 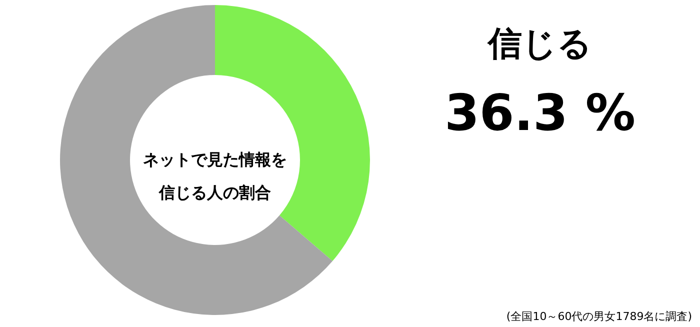 I want to click on data-label: 36.3 %, so click(x=540, y=113).